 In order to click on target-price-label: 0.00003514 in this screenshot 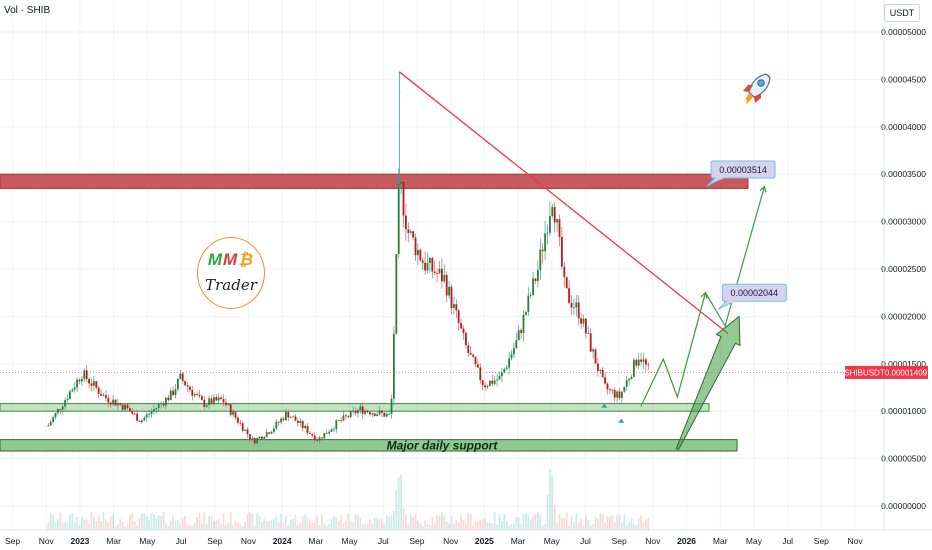, I will do `click(743, 170)`.